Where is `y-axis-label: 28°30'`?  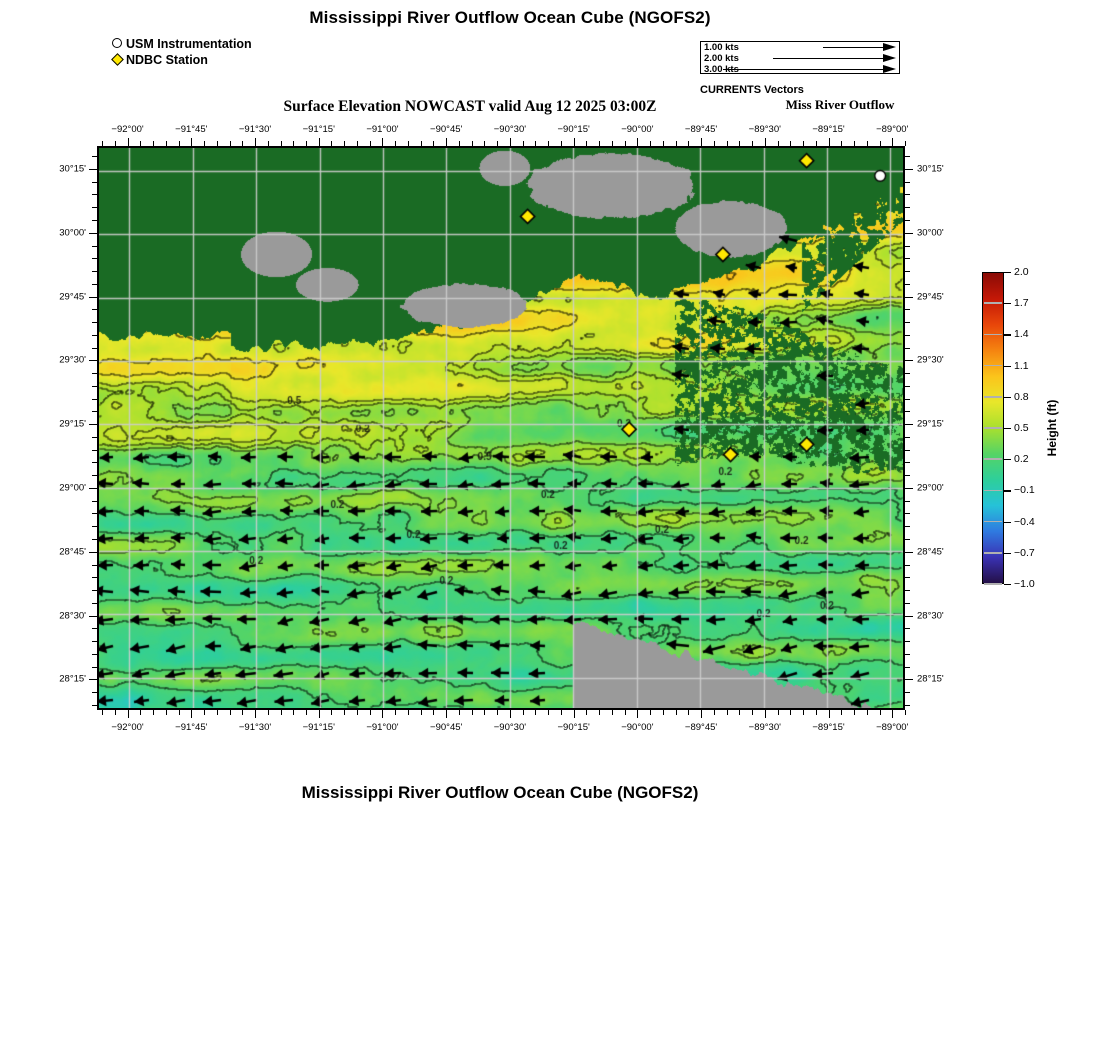 y-axis-label: 28°30' is located at coordinates (930, 616).